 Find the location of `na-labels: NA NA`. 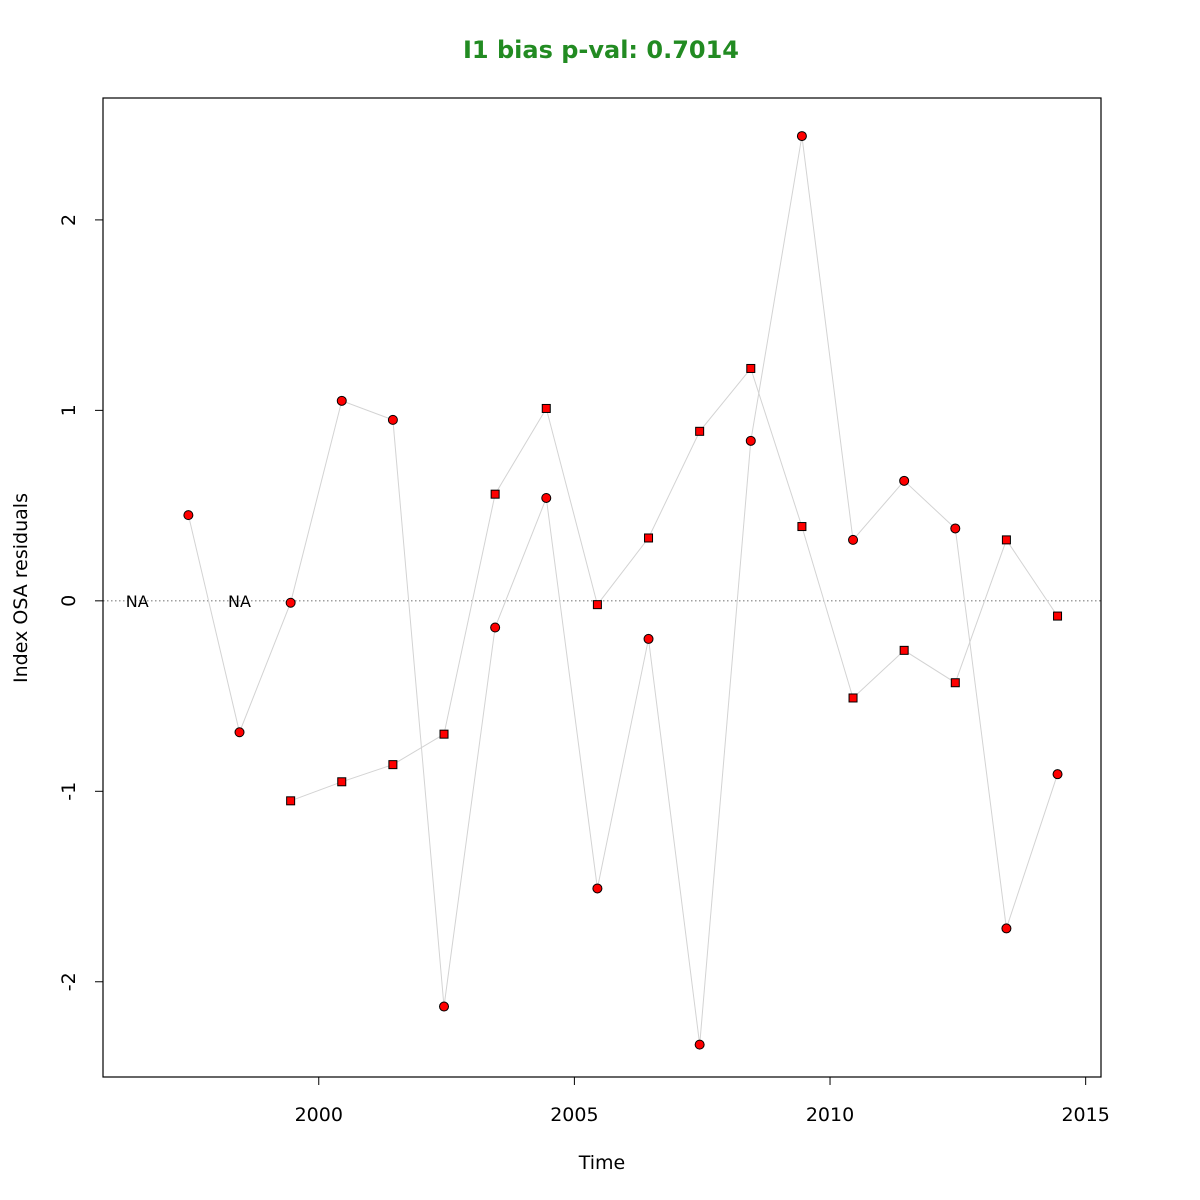

na-labels: NA NA is located at coordinates (188, 601).